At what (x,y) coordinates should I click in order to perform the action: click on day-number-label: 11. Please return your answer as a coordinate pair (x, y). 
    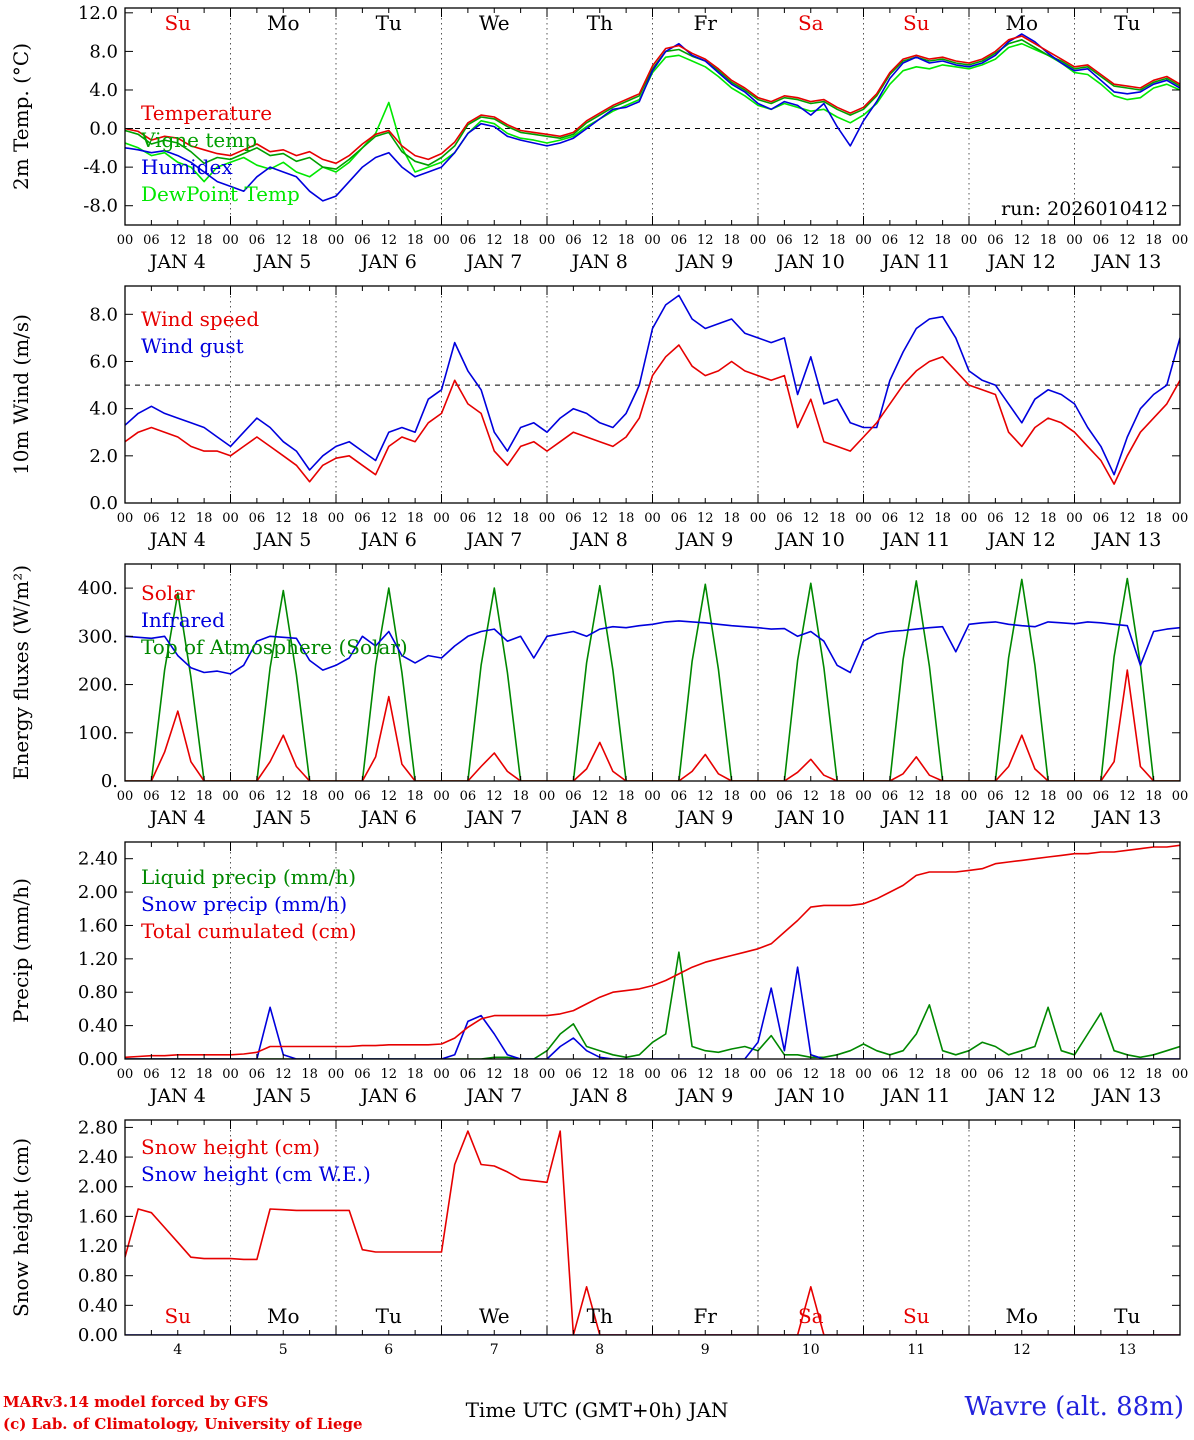
    Looking at the image, I should click on (916, 1350).